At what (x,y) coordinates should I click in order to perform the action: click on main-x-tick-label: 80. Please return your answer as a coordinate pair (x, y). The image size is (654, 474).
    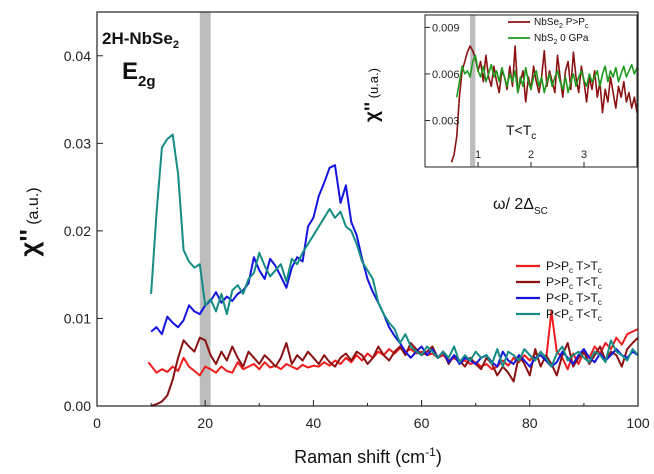
    Looking at the image, I should click on (530, 423).